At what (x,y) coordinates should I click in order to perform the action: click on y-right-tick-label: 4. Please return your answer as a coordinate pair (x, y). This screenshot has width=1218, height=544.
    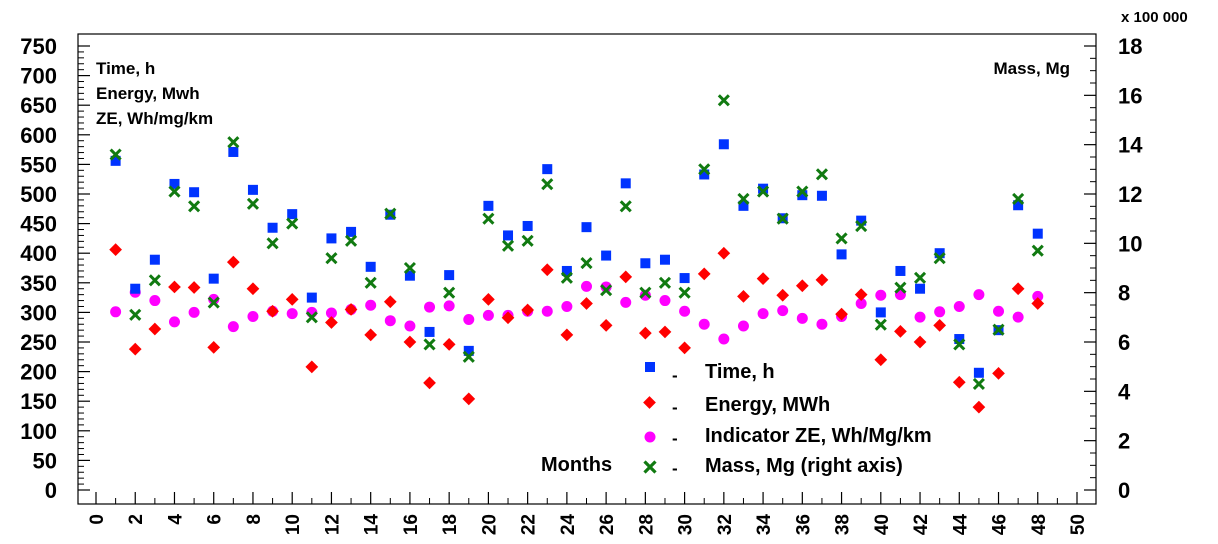
    Looking at the image, I should click on (1124, 391).